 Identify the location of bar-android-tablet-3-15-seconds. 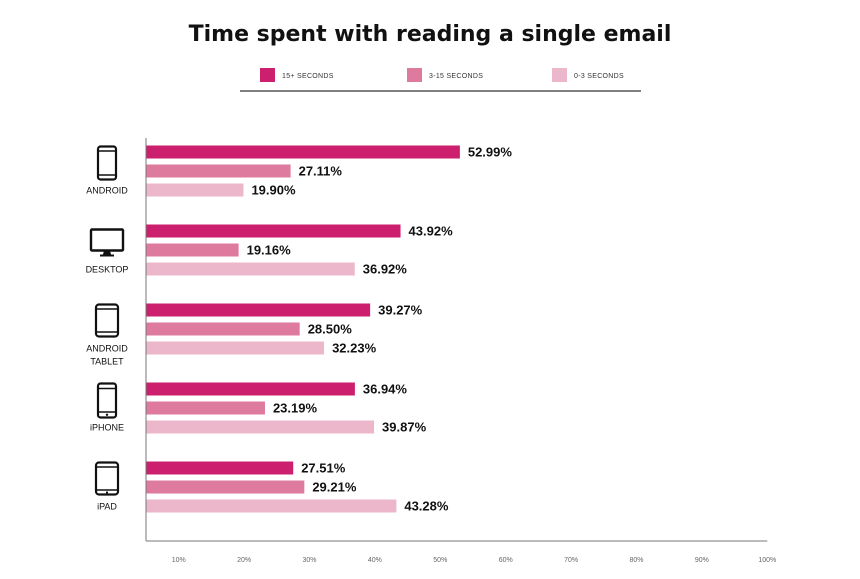
(223, 329).